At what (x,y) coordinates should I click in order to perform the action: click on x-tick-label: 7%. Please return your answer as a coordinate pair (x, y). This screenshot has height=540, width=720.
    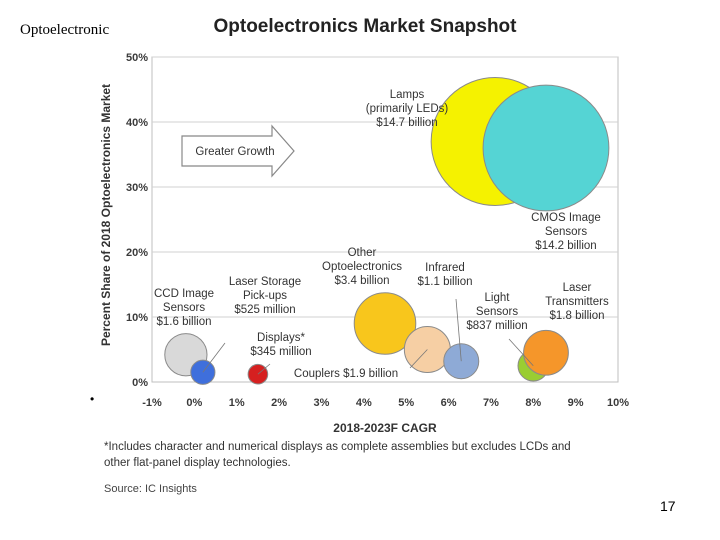
    Looking at the image, I should click on (491, 403).